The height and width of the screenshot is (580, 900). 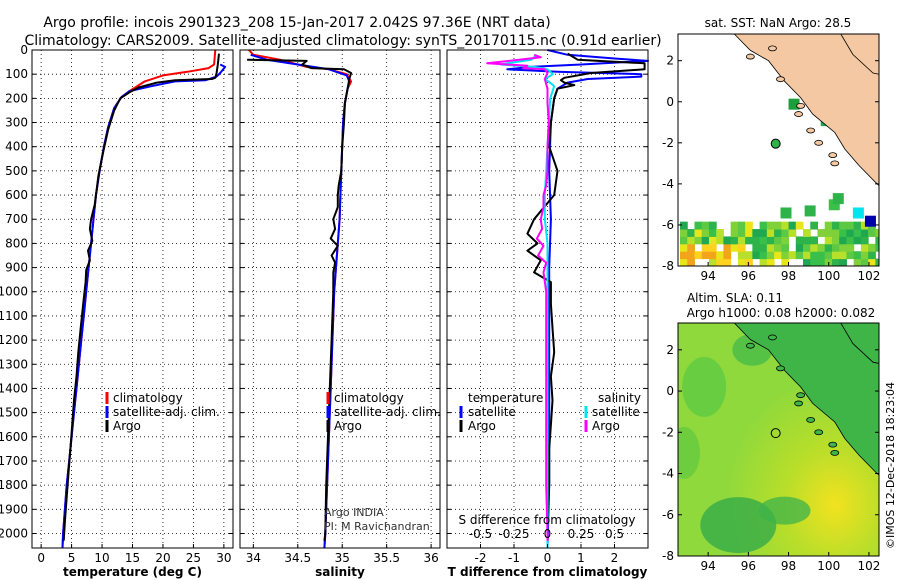 What do you see at coordinates (518, 297) in the screenshot?
I see `series-line-s-argo` at bounding box center [518, 297].